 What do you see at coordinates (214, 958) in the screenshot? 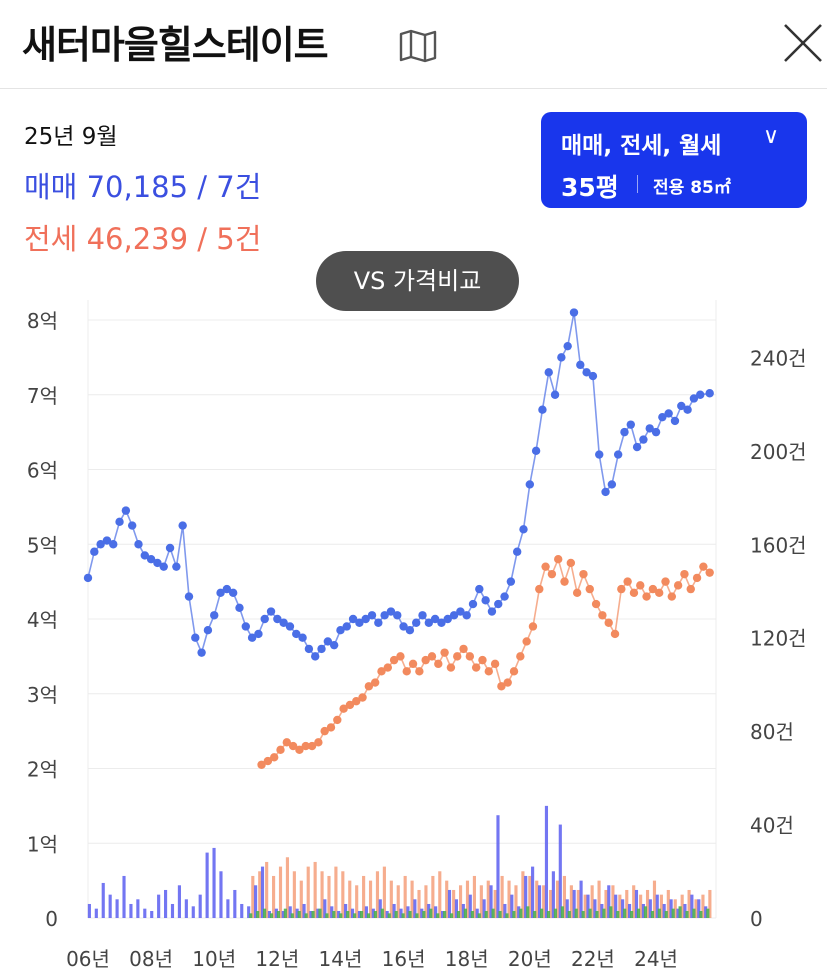
I see `x-tick-label: 10년` at bounding box center [214, 958].